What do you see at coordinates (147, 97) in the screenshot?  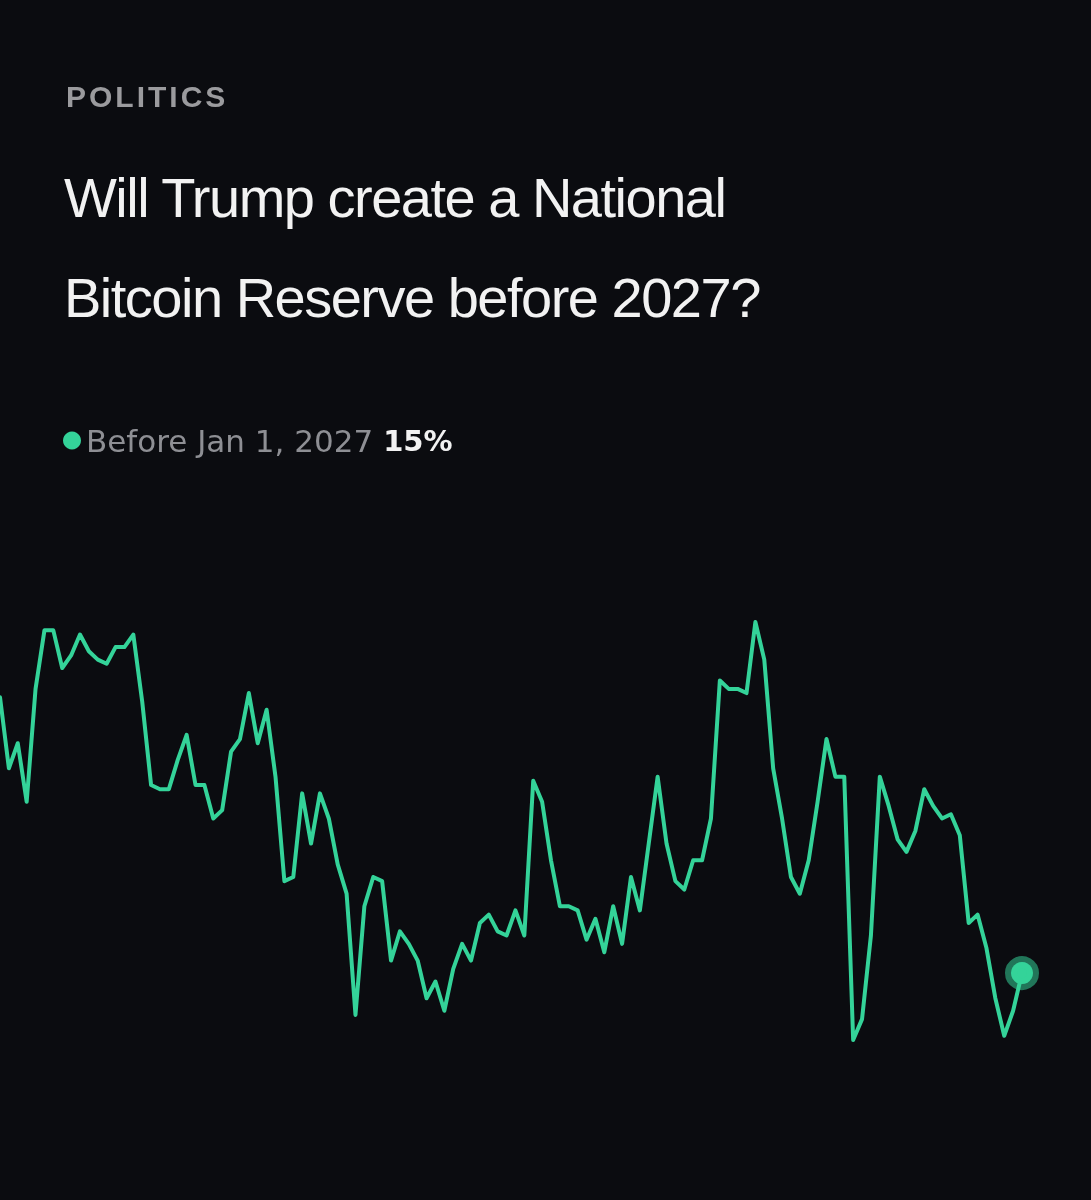 I see `chart-subtitle: POLITICS` at bounding box center [147, 97].